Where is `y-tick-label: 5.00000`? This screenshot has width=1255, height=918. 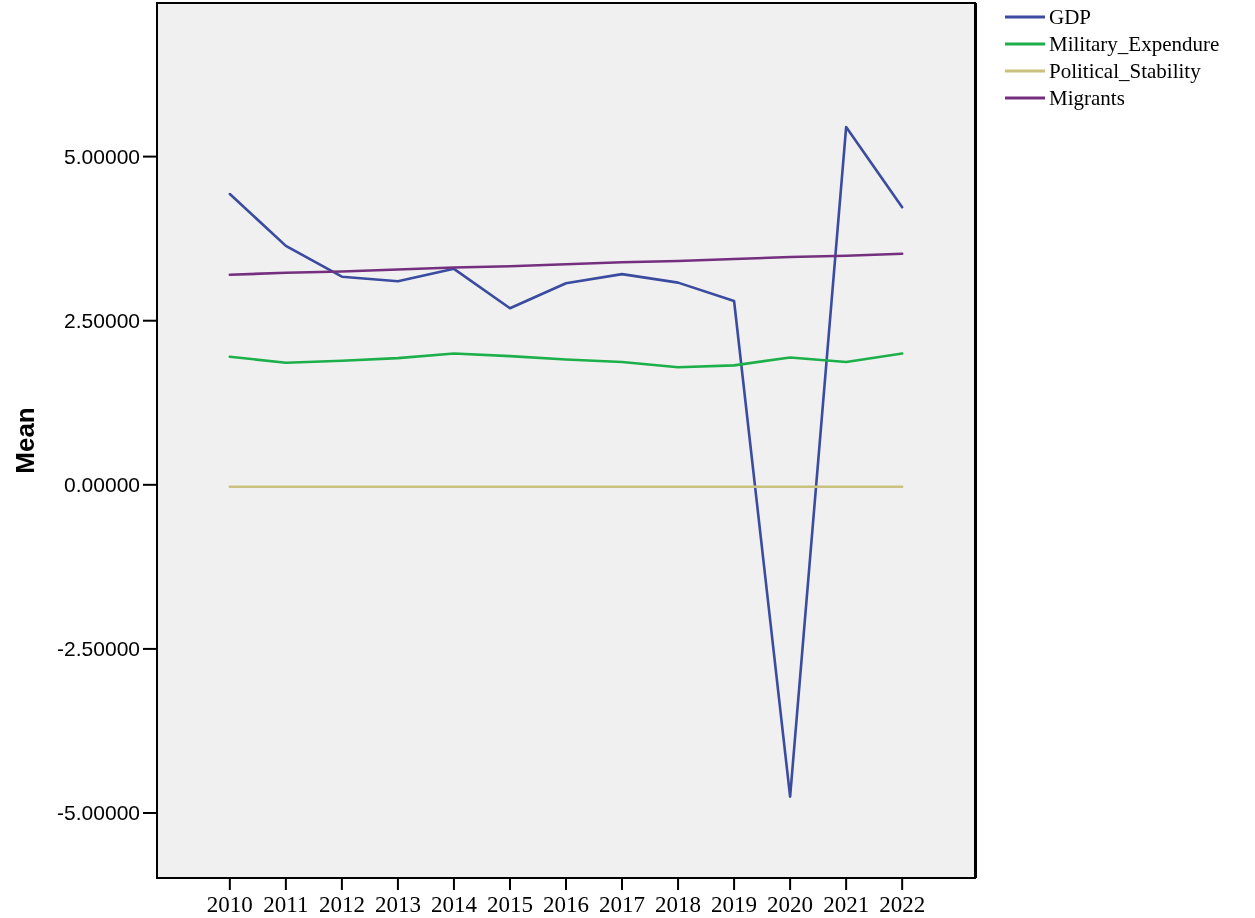
y-tick-label: 5.00000 is located at coordinates (102, 156).